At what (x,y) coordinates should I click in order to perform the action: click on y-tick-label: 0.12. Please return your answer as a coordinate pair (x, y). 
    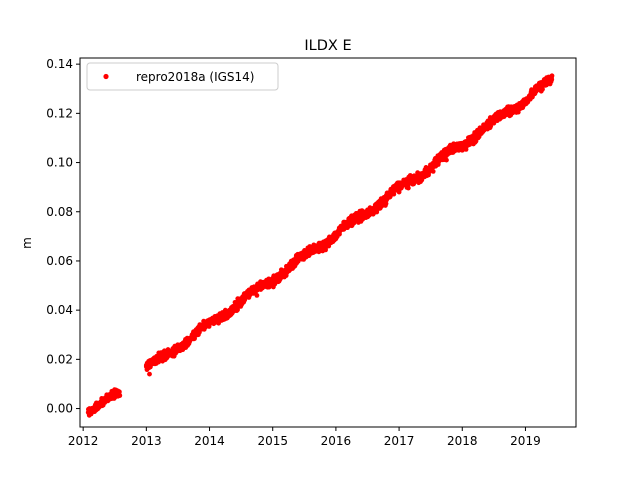
    Looking at the image, I should click on (59, 113).